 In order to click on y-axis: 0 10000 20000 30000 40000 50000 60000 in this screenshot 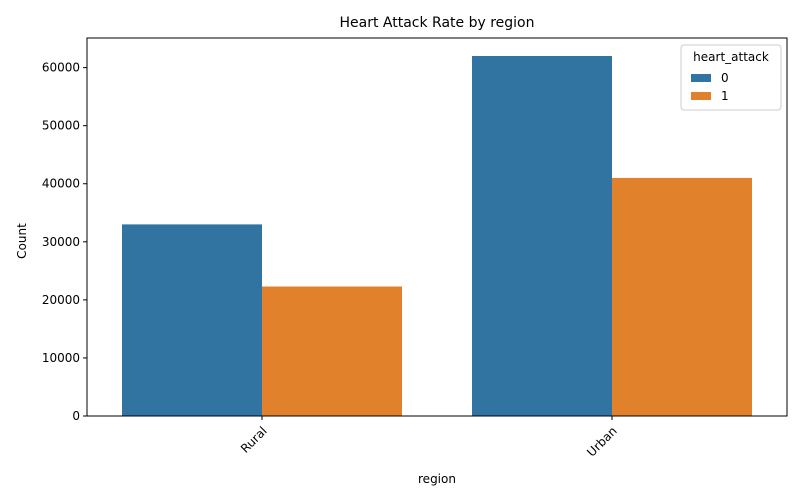, I will do `click(64, 242)`.